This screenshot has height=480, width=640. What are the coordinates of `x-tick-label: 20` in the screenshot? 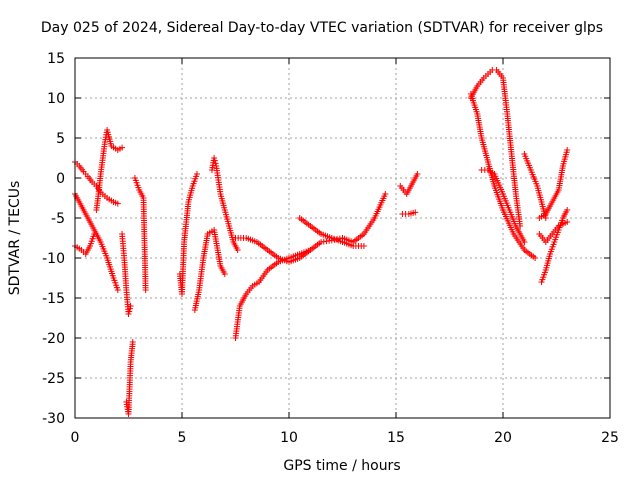 It's located at (503, 438).